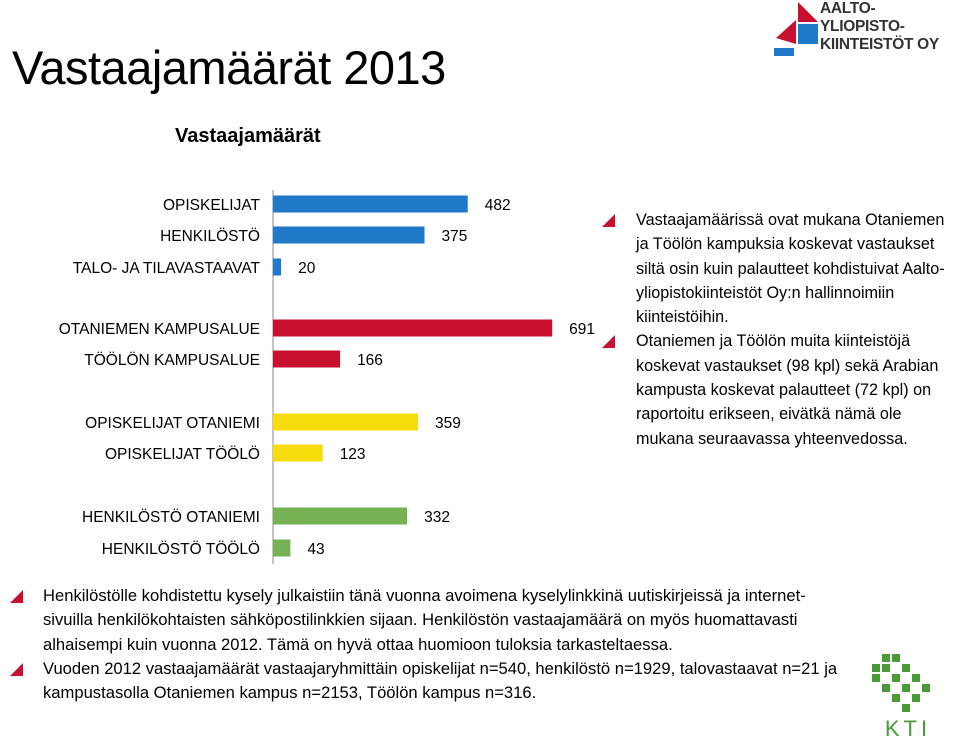 Image resolution: width=959 pixels, height=745 pixels. Describe the element at coordinates (879, 44) in the screenshot. I see `logo-line-3: KIINTEISTÖT OY` at that location.